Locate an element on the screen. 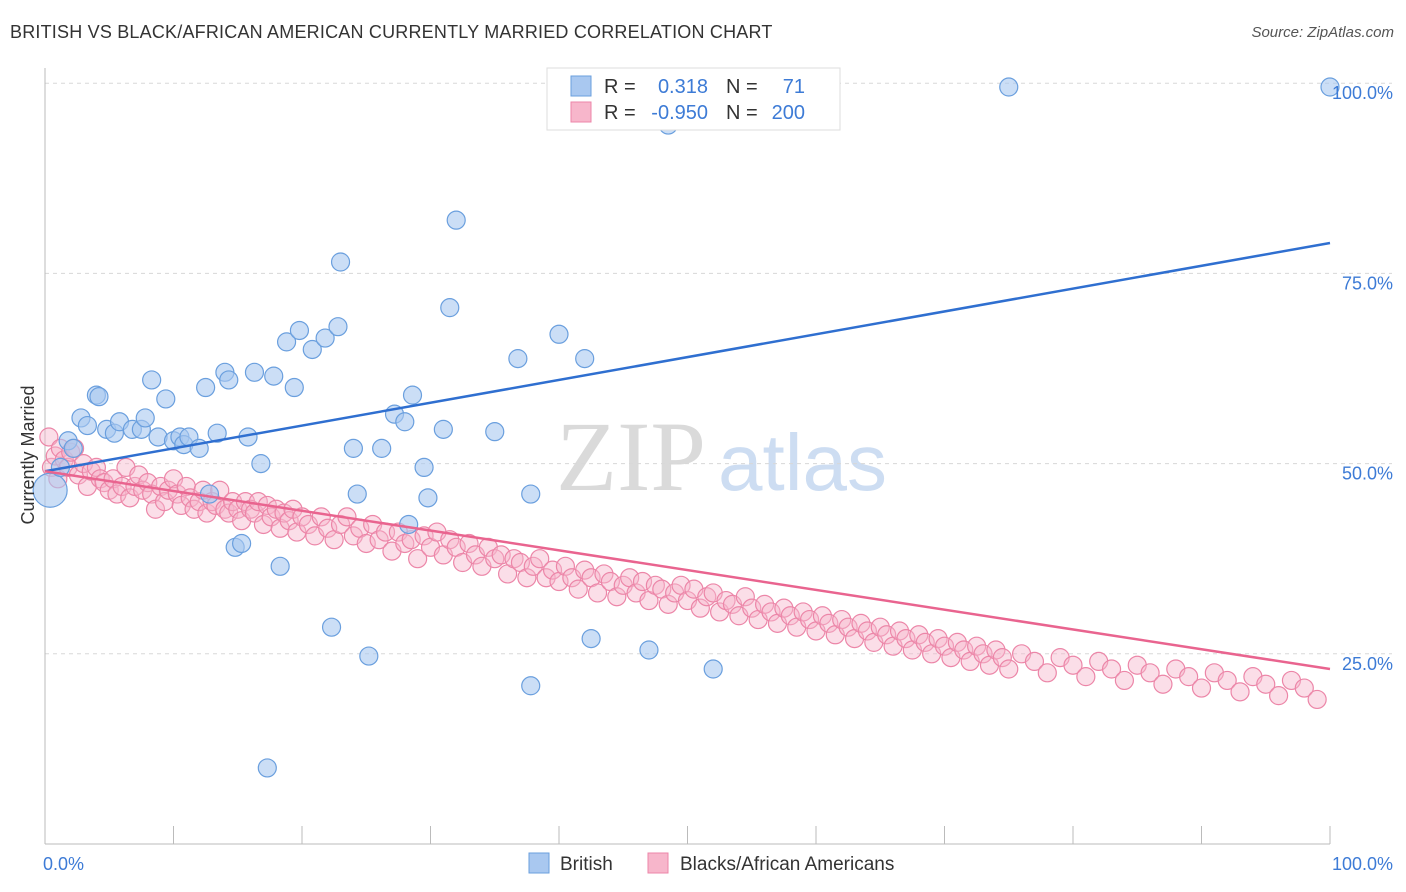 The height and width of the screenshot is (892, 1406). legend-swatch-british is located at coordinates (539, 863).